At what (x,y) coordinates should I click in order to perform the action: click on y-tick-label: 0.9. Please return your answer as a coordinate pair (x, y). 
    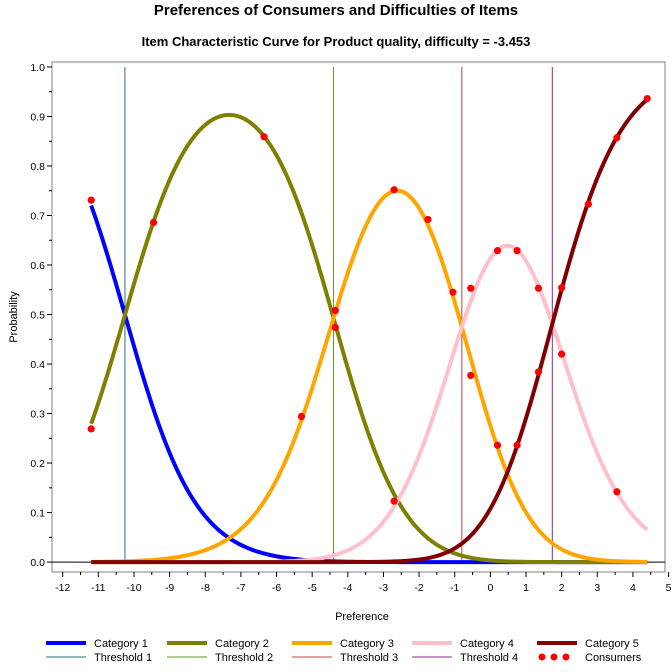
    Looking at the image, I should click on (37, 117).